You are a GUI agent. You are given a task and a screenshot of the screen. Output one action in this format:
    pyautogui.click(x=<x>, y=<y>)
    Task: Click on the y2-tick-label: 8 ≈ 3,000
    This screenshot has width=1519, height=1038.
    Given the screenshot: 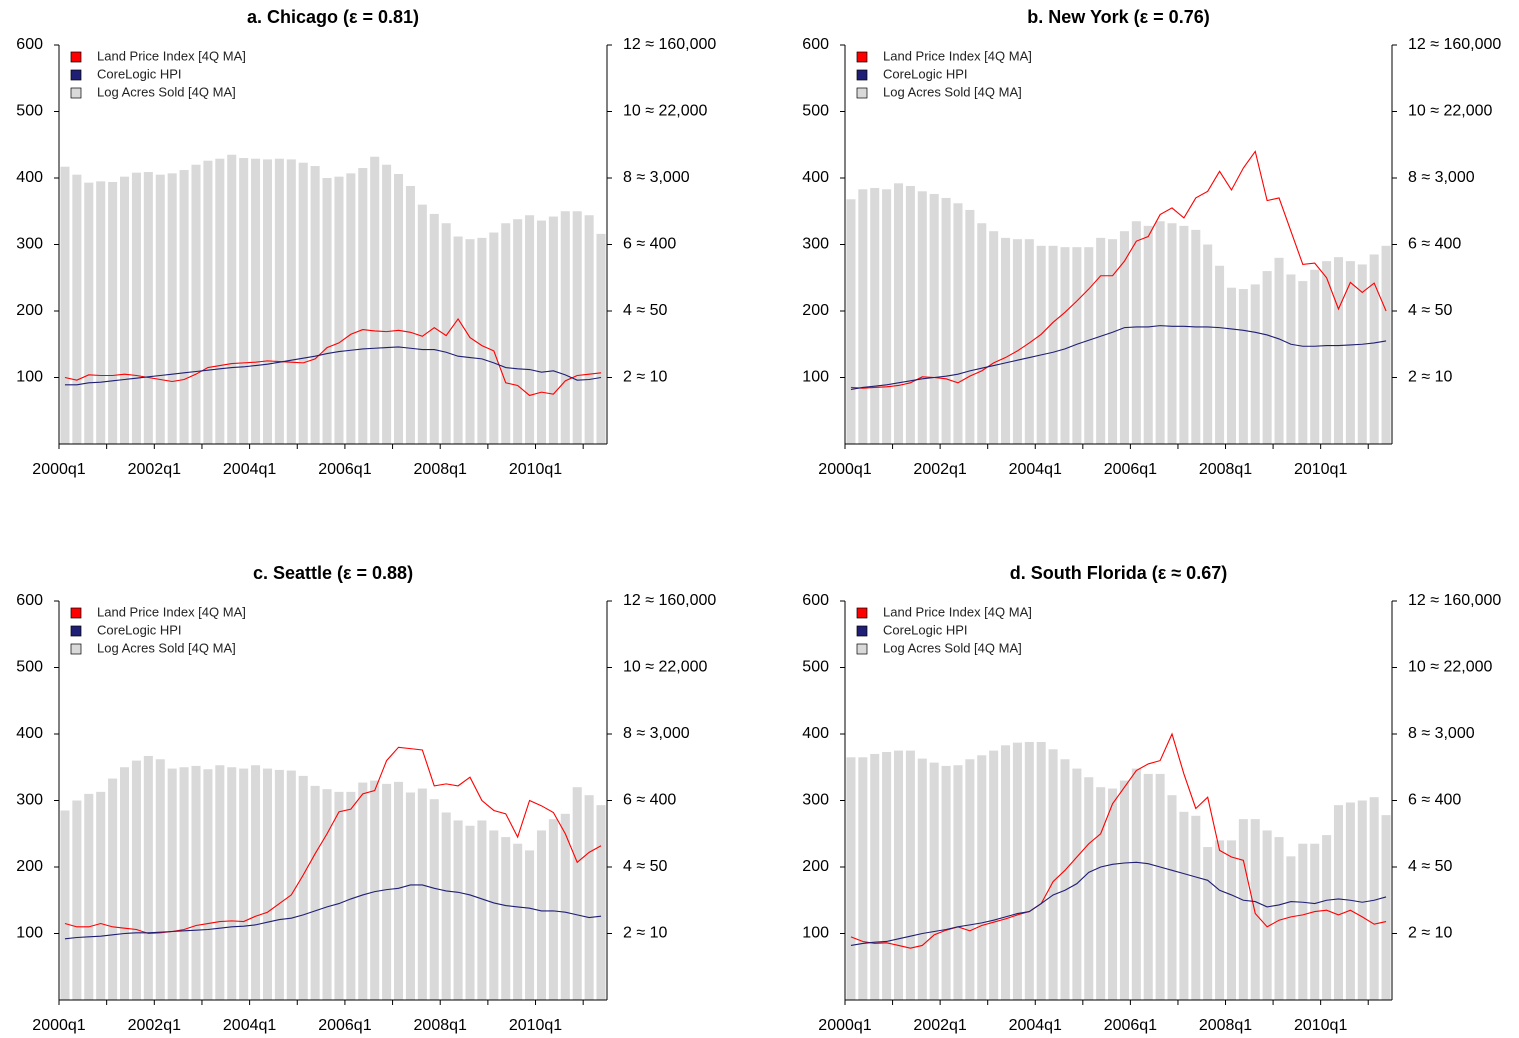 What is the action you would take?
    pyautogui.click(x=1441, y=177)
    